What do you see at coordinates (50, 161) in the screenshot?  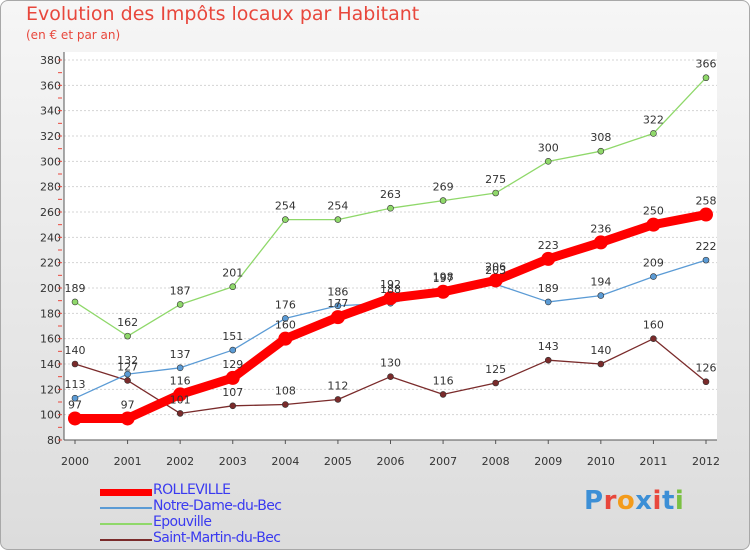 I see `y-tick-label: 300` at bounding box center [50, 161].